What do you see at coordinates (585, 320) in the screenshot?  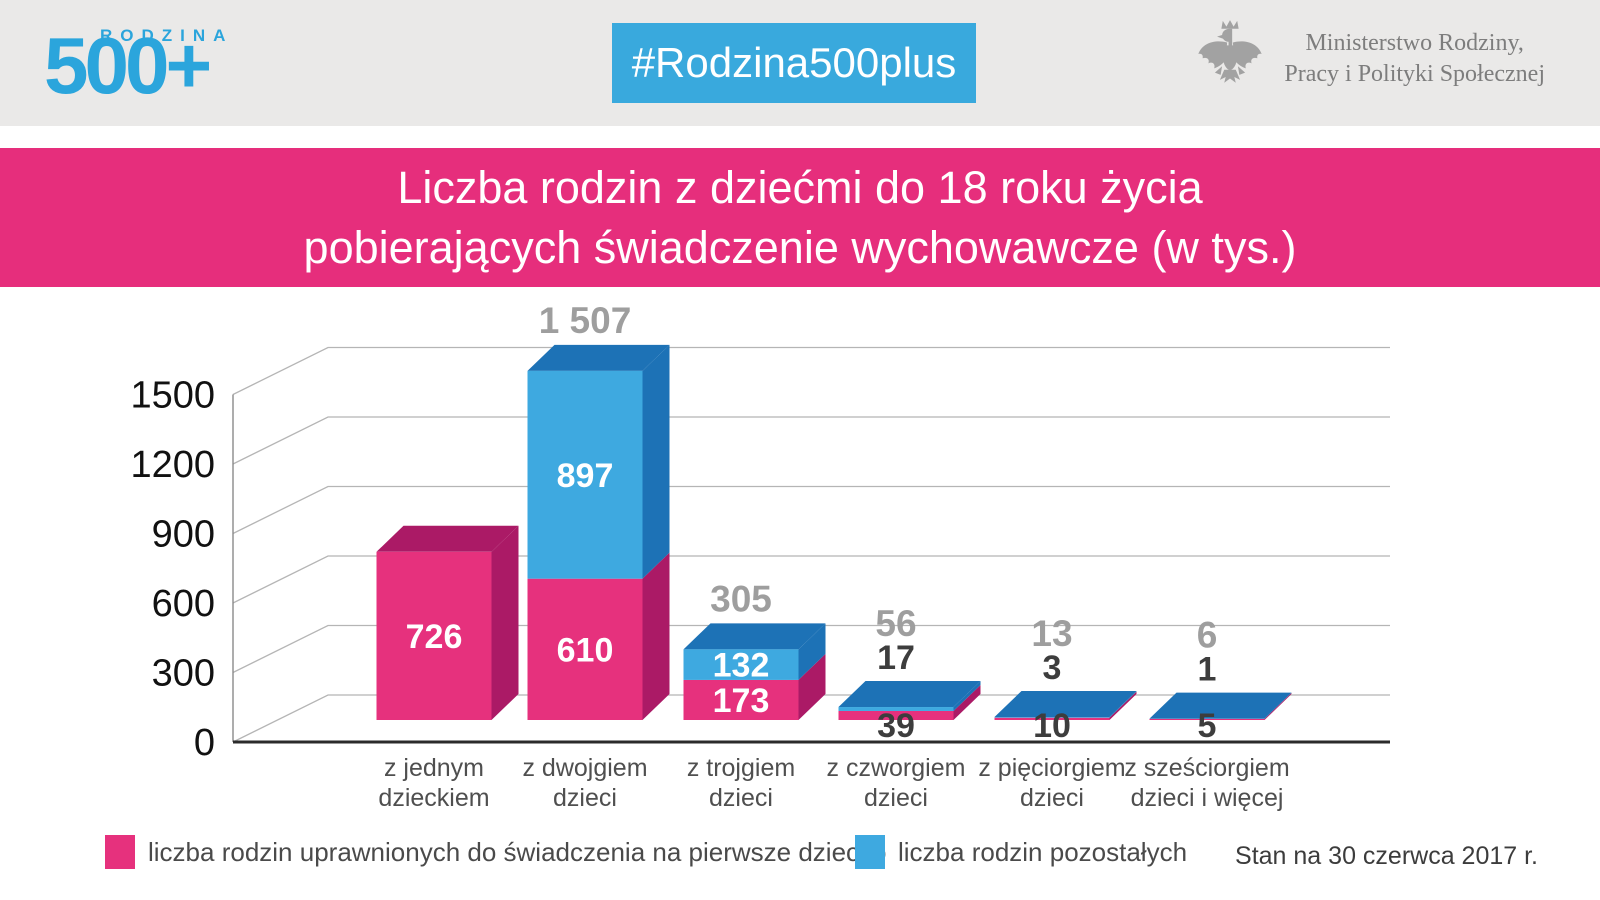 I see `total-label: 1 507` at bounding box center [585, 320].